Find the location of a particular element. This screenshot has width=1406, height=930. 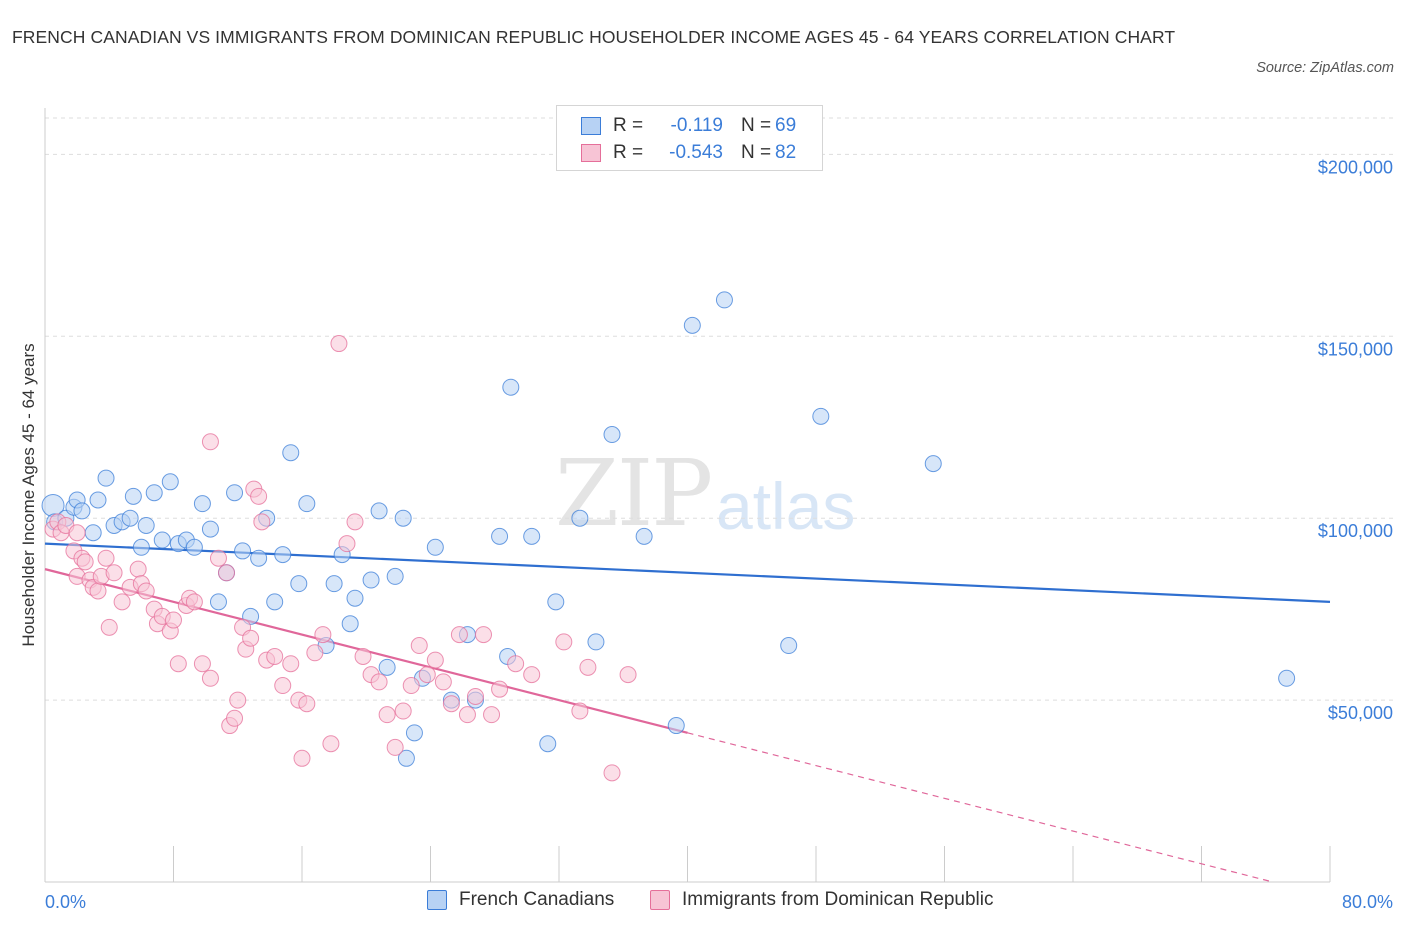

legend-row-french-canadians: R = -0.119 N = 69 is located at coordinates (688, 126).